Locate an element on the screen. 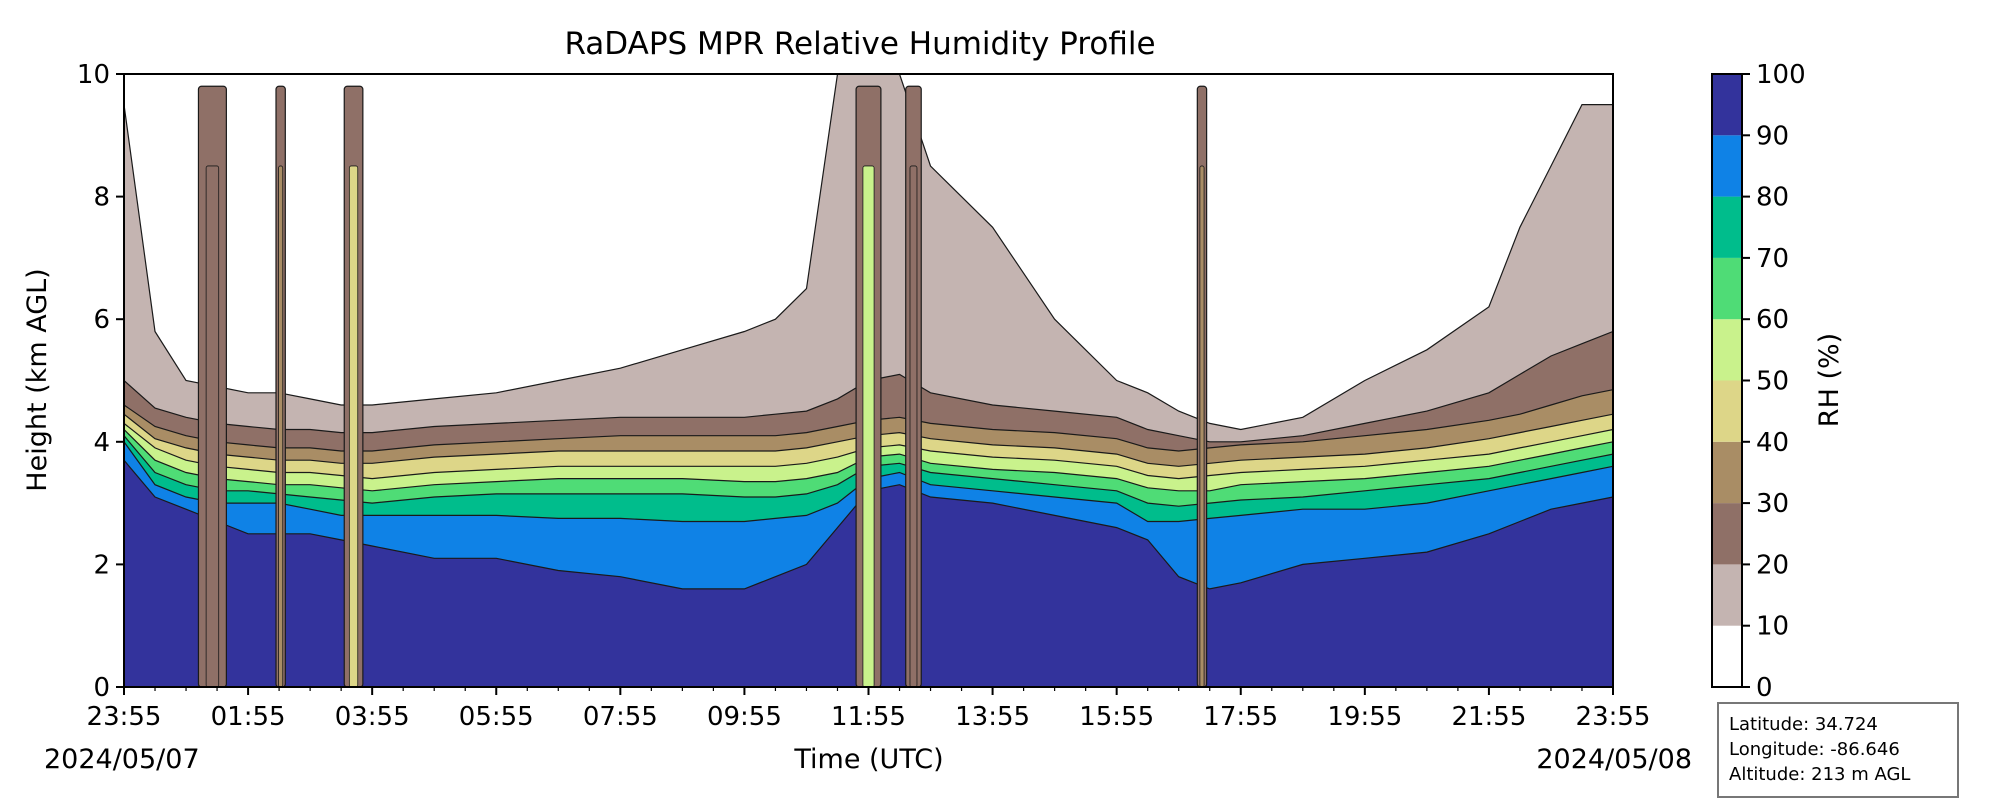 This screenshot has height=800, width=2000. colorbar-tick-label: 0 is located at coordinates (1764, 688).